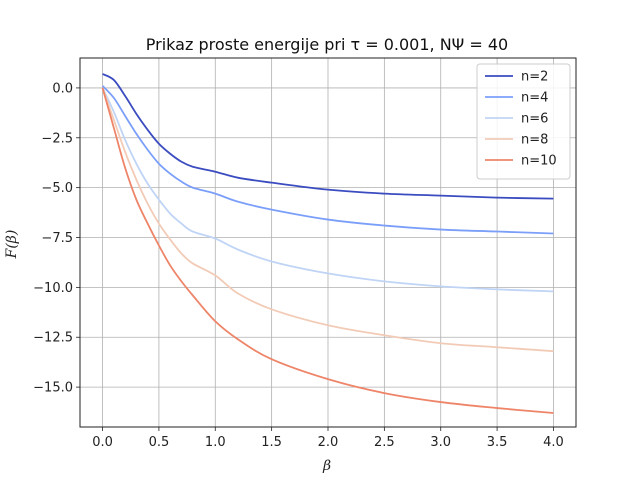 The width and height of the screenshot is (640, 480). I want to click on y-tick-label: −7.5, so click(57, 238).